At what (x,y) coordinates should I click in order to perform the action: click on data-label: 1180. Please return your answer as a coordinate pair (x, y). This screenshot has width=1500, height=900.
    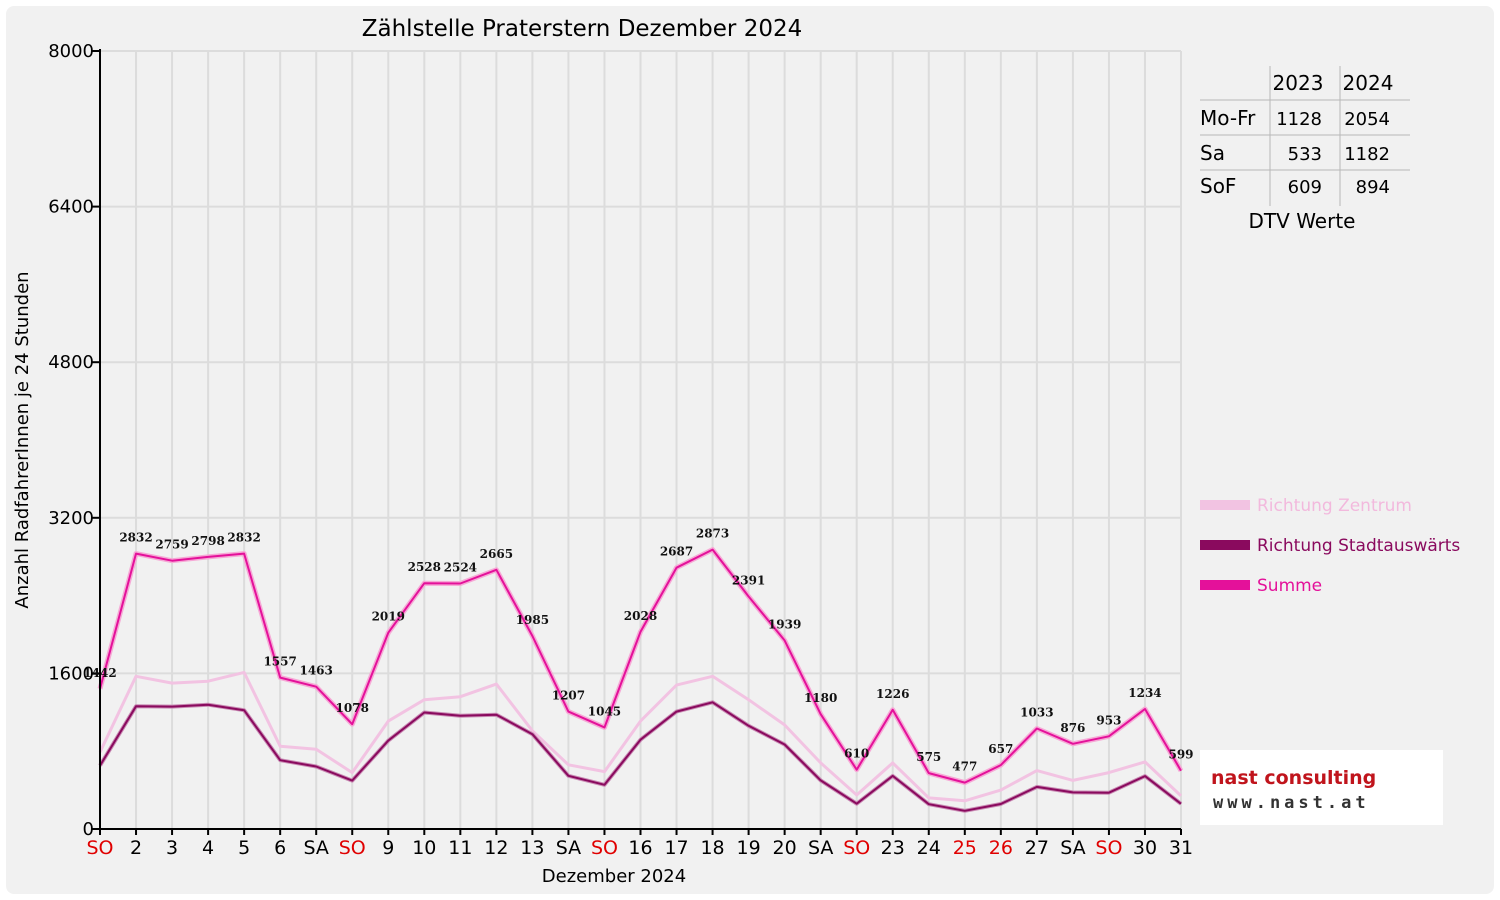
    Looking at the image, I should click on (820, 698).